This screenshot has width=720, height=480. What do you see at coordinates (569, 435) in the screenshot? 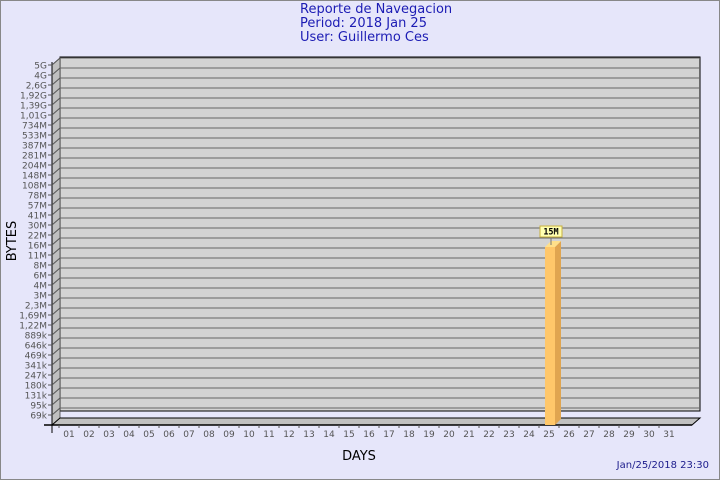
I see `x-tick-label: 26` at bounding box center [569, 435].